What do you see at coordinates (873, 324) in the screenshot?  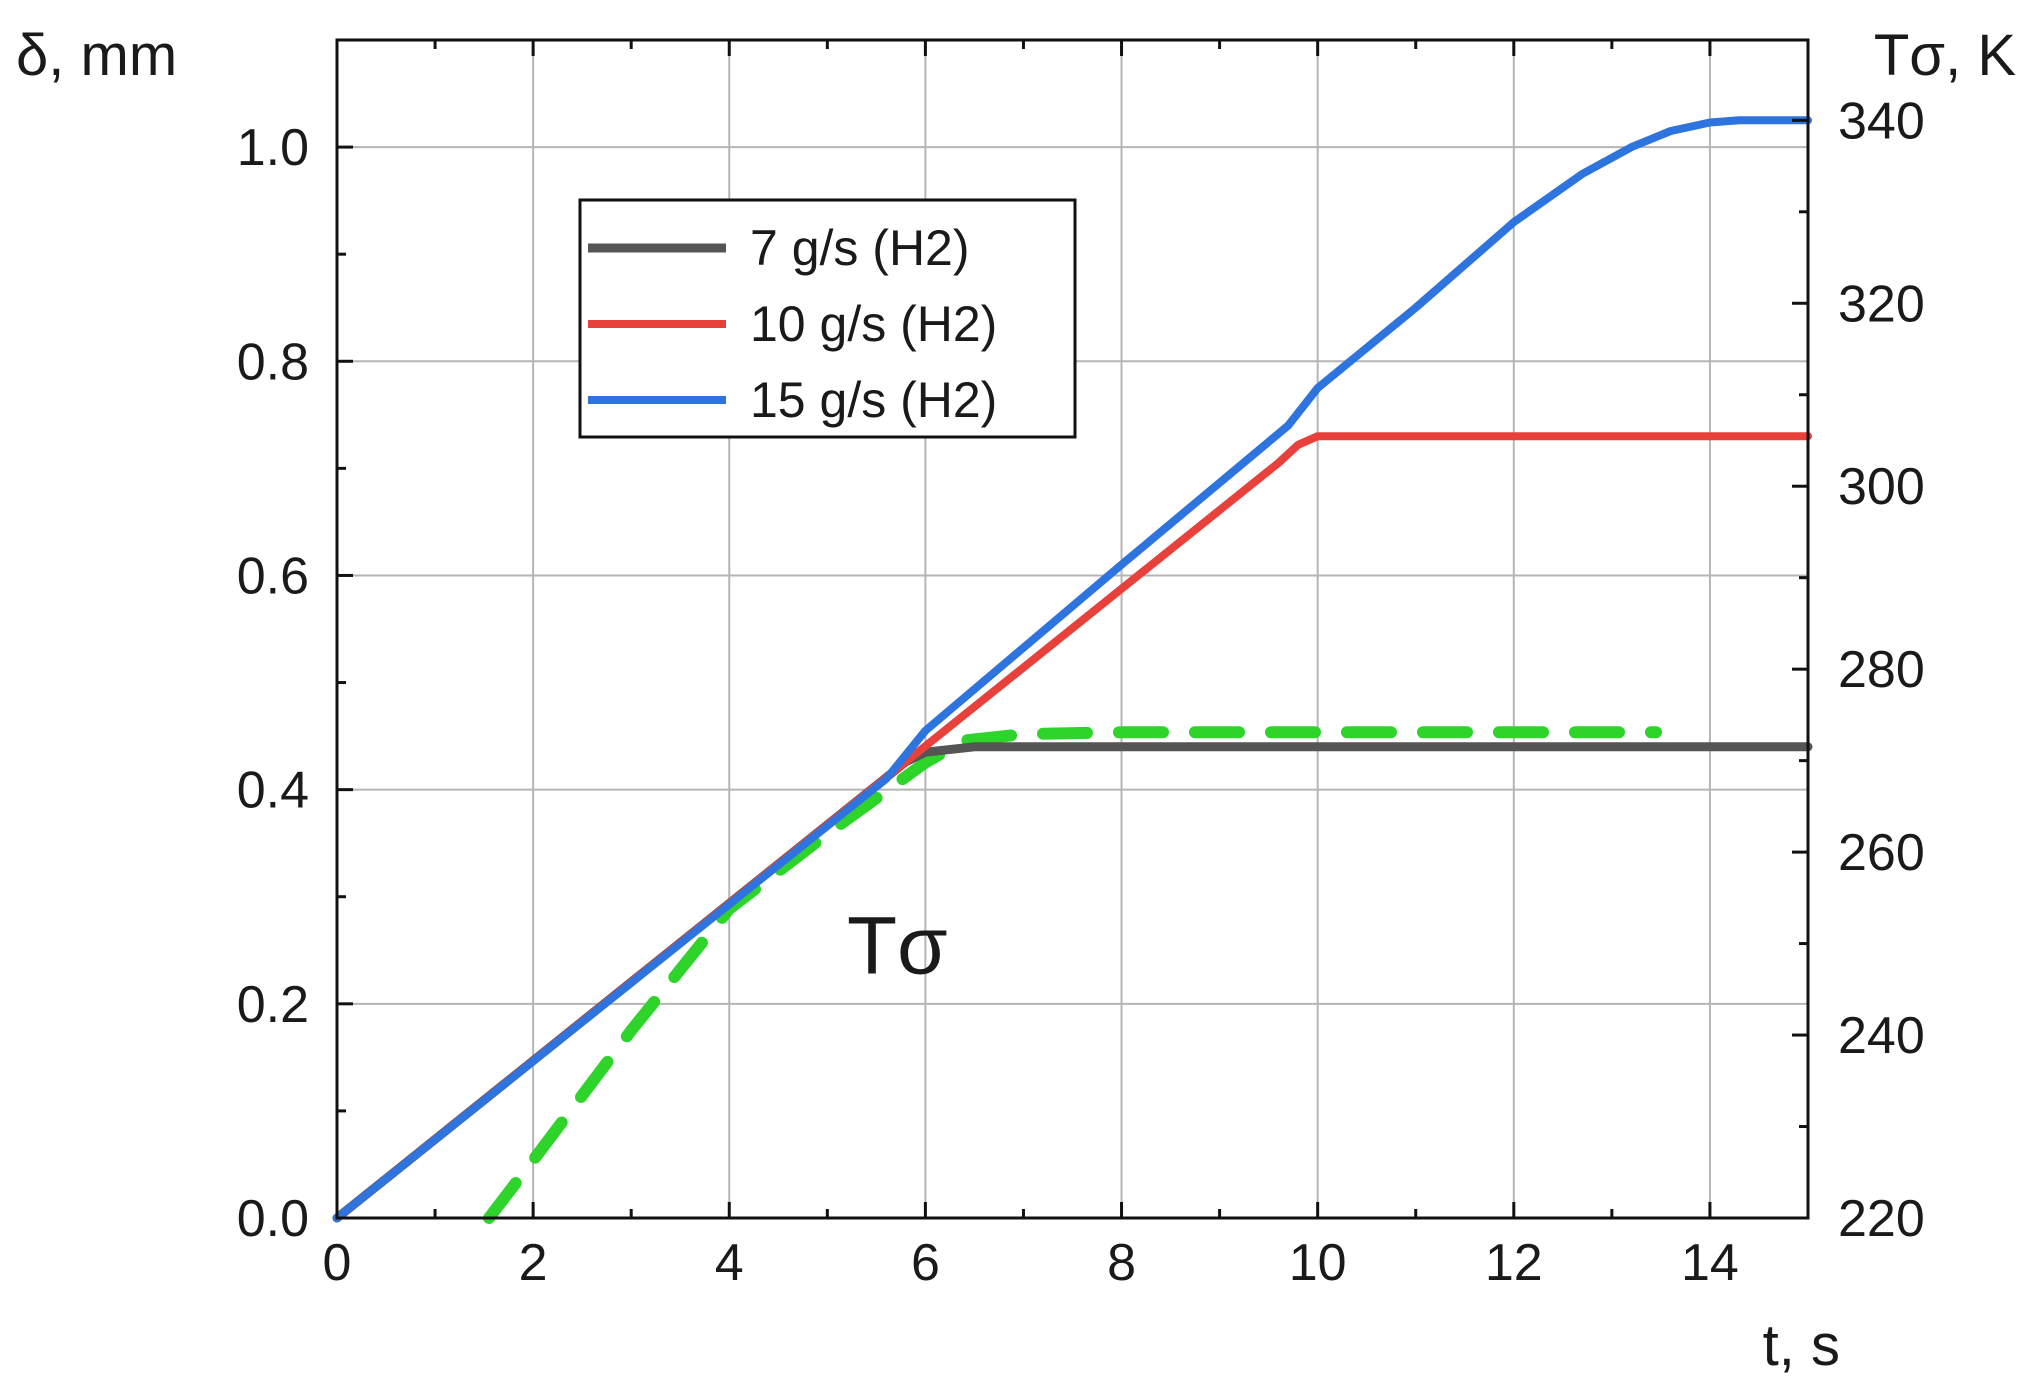 I see `legend-label: 10 g/s (H2)` at bounding box center [873, 324].